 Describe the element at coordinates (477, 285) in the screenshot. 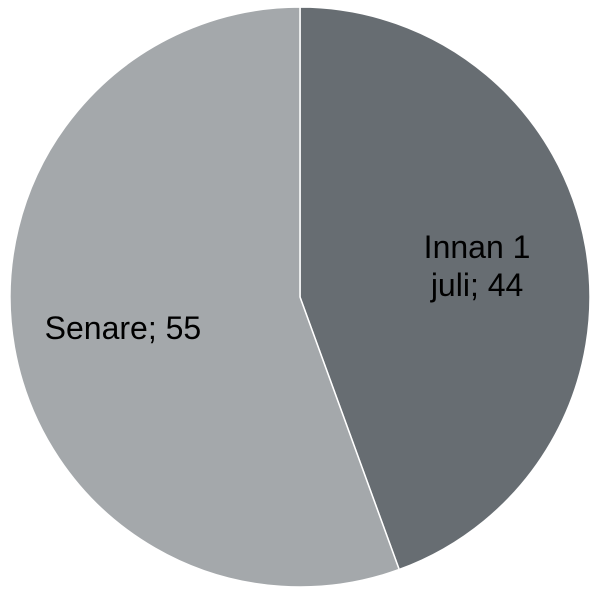

I see `pie-slice-label-line: juli; 44` at that location.